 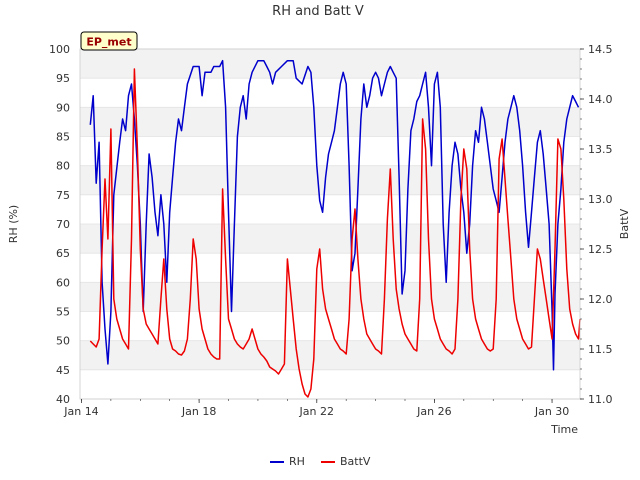 I want to click on y-left-tick-label: 95, so click(x=63, y=78).